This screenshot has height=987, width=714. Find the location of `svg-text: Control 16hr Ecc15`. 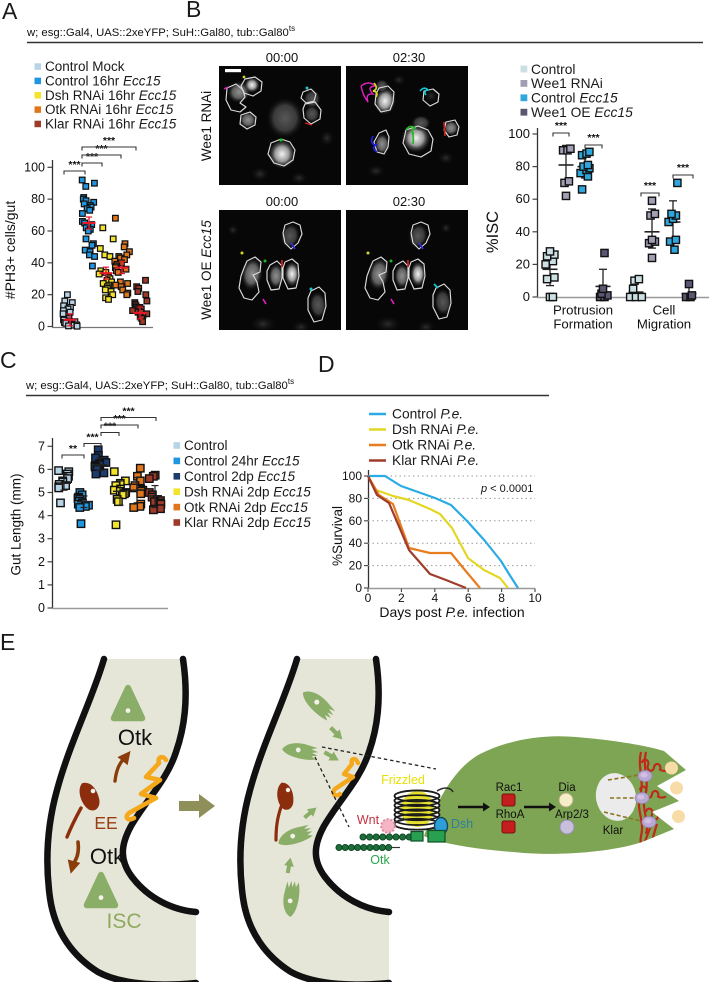

svg-text: Control 16hr Ecc15 is located at coordinates (103, 80).